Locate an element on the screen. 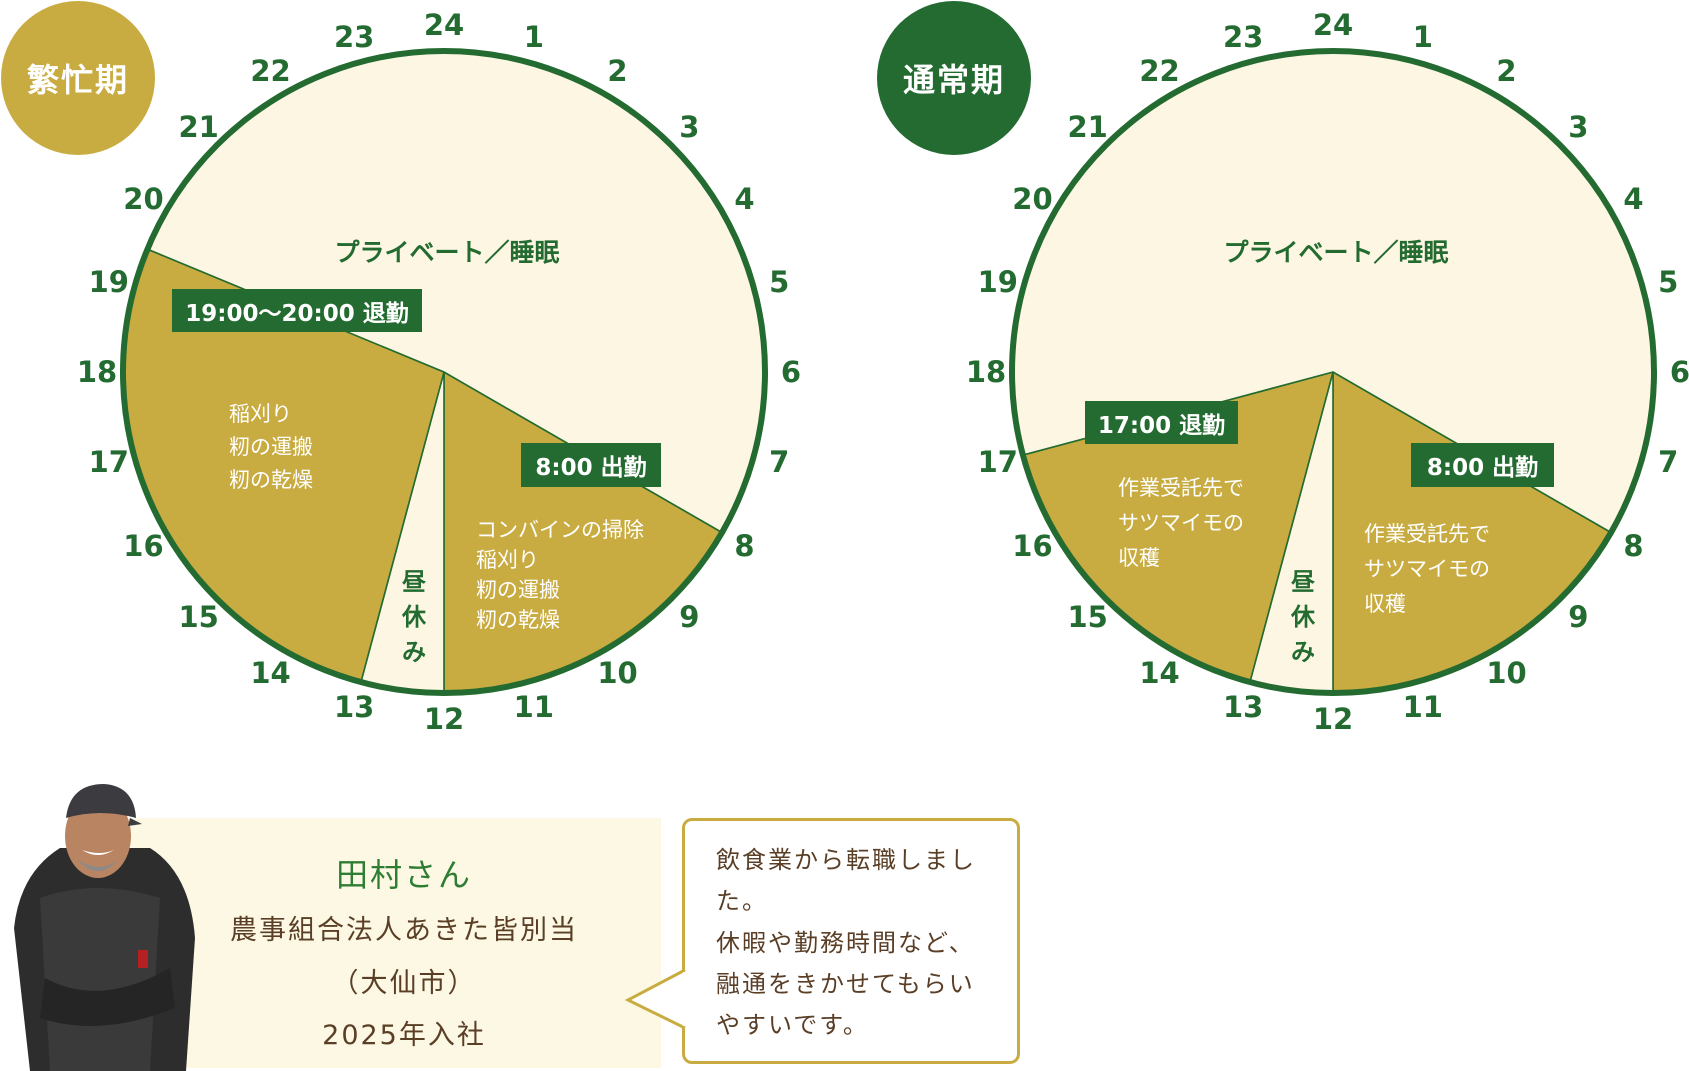  quote-line: 飲食業から転職しまし is located at coordinates (846, 860).